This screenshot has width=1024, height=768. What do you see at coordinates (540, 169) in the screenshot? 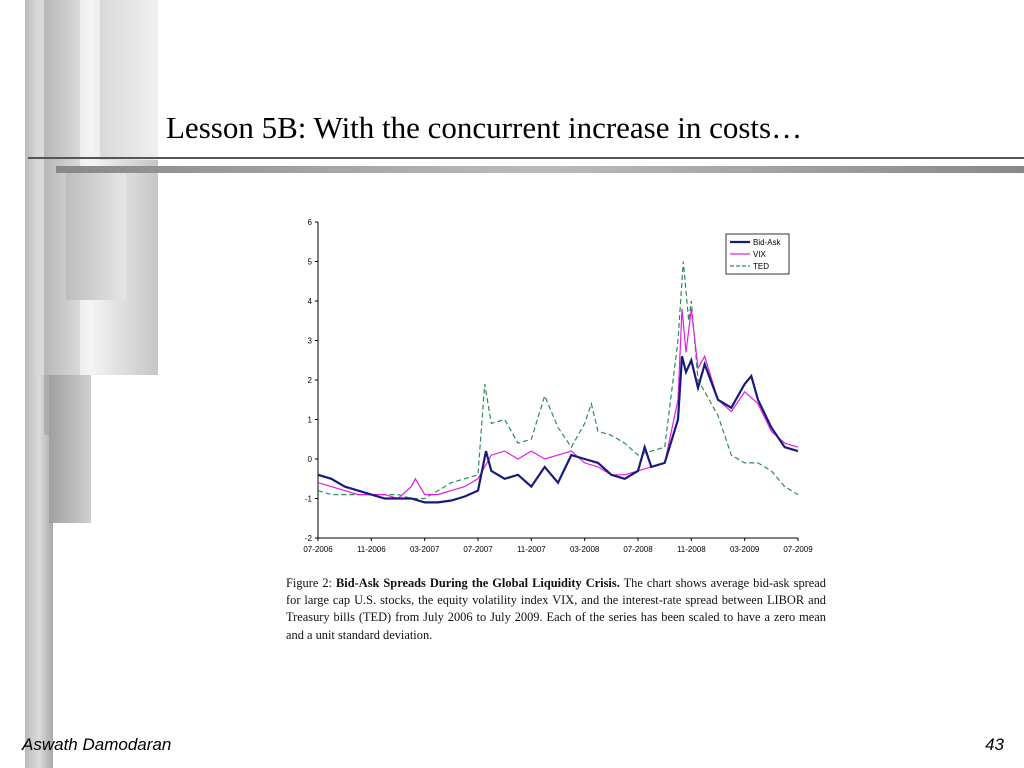
I see `title-rule-shadow` at bounding box center [540, 169].